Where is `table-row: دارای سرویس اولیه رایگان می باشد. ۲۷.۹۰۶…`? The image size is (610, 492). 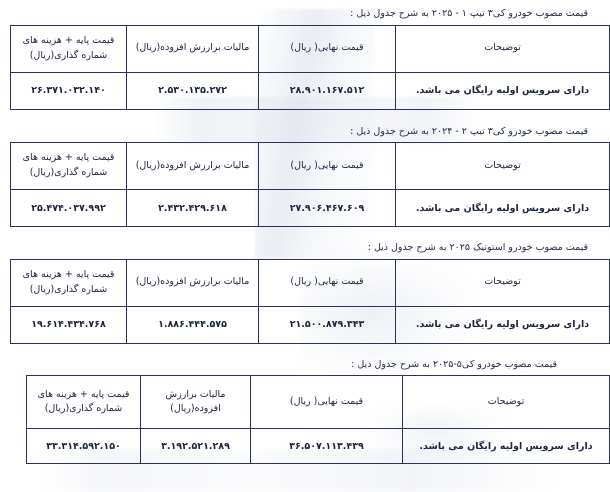 table-row: دارای سرویس اولیه رایگان می باشد. ۲۷.۹۰۶… is located at coordinates (310, 208).